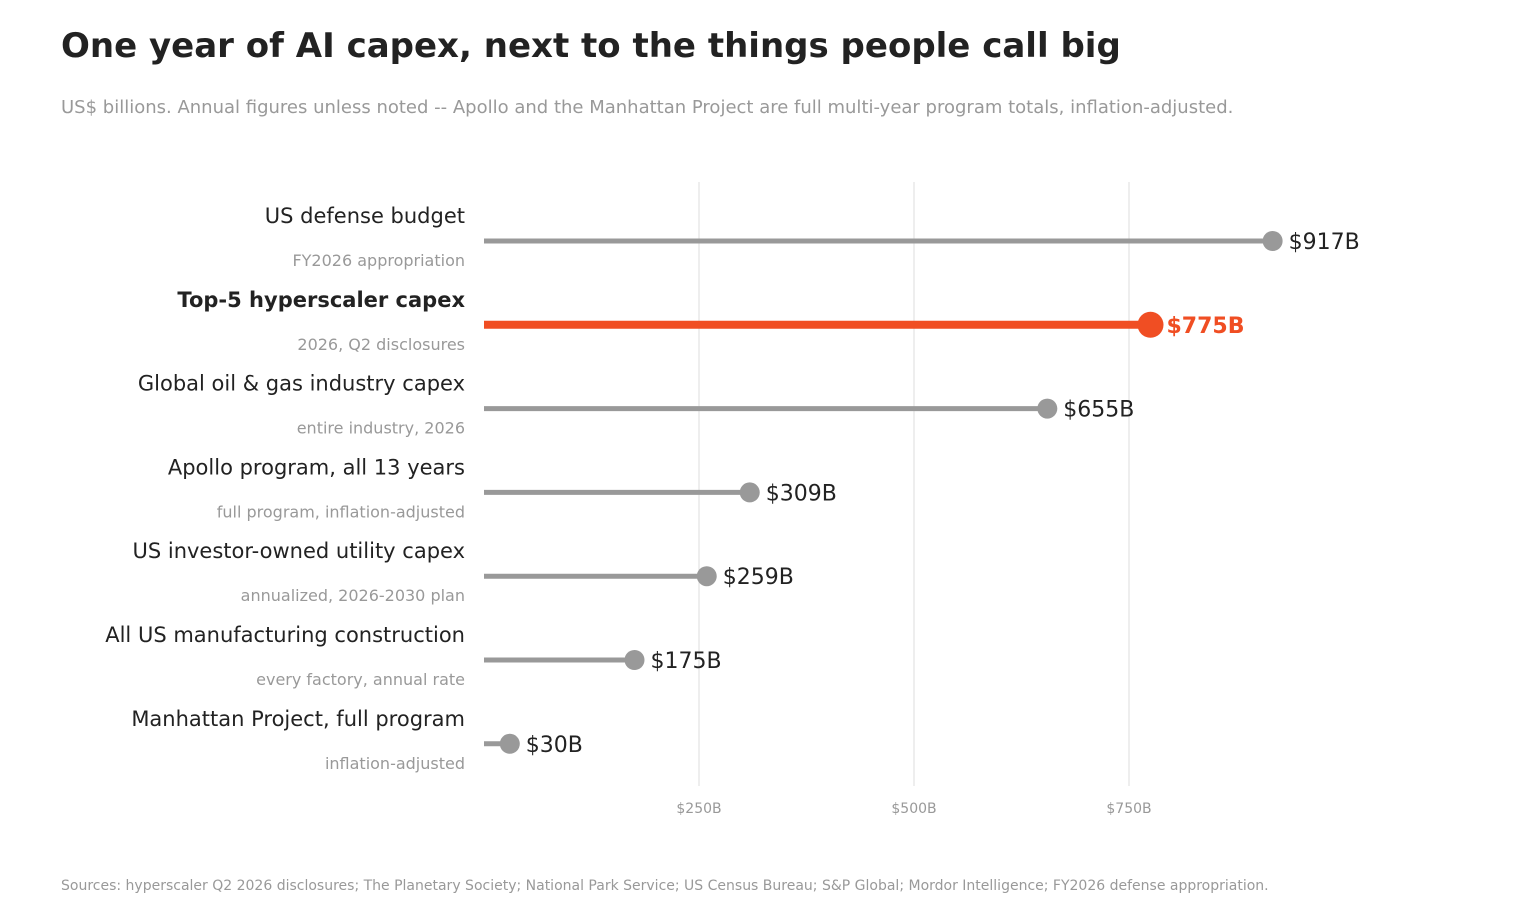 The height and width of the screenshot is (912, 1536). Describe the element at coordinates (285, 635) in the screenshot. I see `category-label: All US manufacturing construction` at that location.